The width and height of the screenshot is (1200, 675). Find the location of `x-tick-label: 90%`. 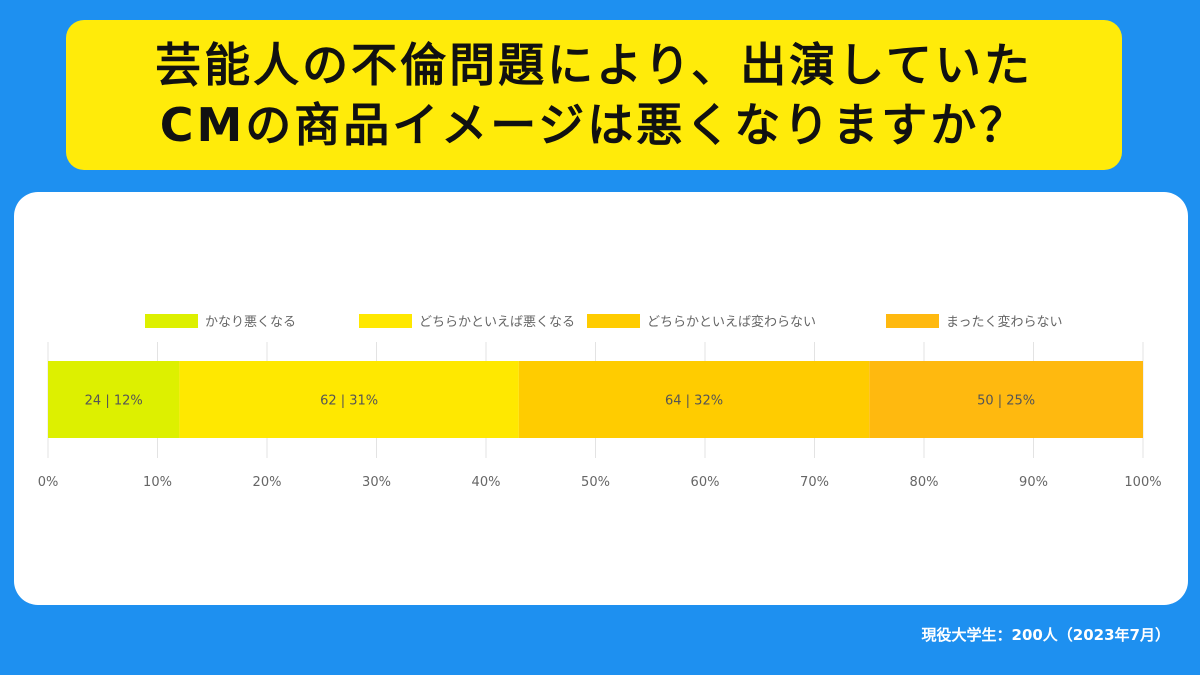

x-tick-label: 90% is located at coordinates (1033, 482).